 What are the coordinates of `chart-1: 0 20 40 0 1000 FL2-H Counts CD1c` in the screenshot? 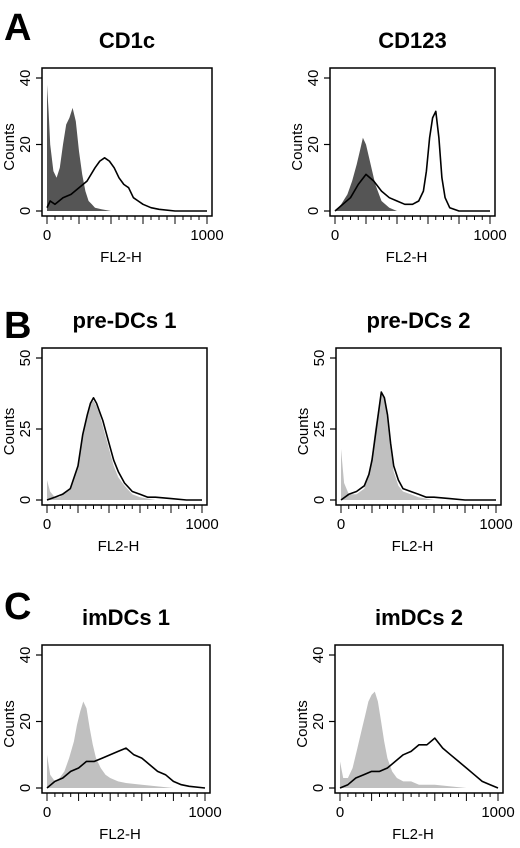 It's located at (112, 147).